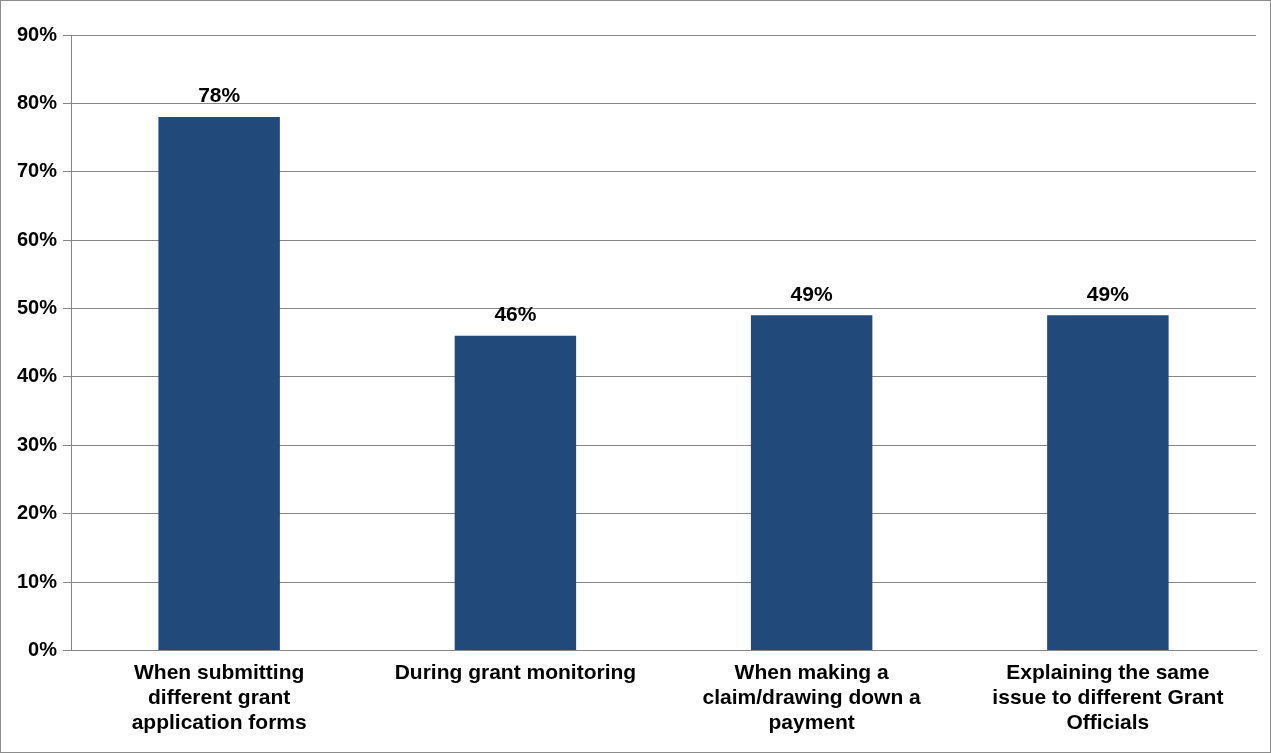 The image size is (1271, 753). Describe the element at coordinates (43, 648) in the screenshot. I see `y-tick-label: 0%` at that location.